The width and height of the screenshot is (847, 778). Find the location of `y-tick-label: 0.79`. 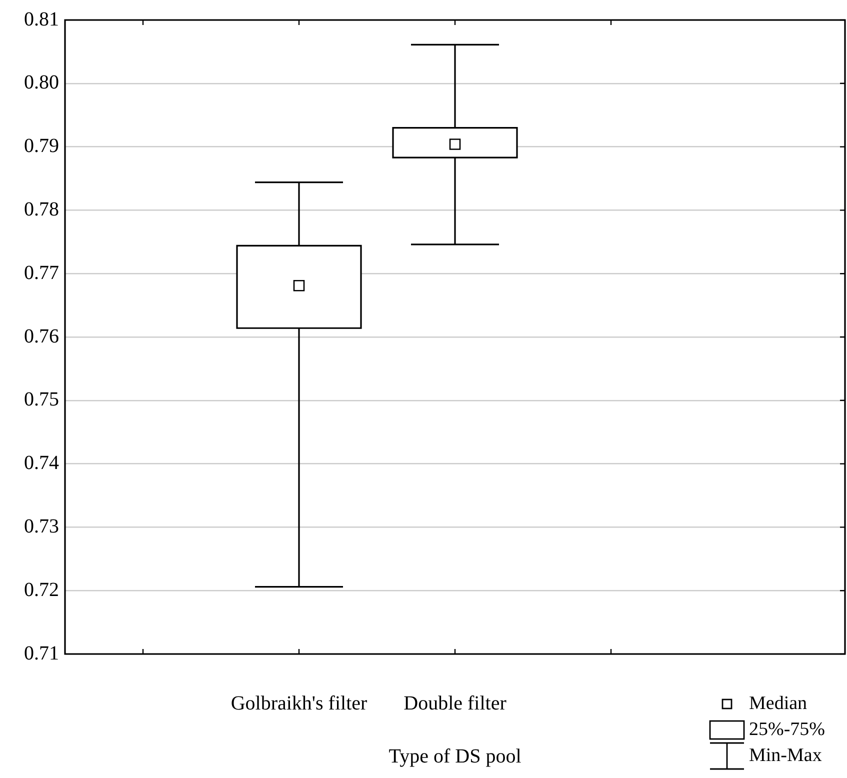

y-tick-label: 0.79 is located at coordinates (41, 146).